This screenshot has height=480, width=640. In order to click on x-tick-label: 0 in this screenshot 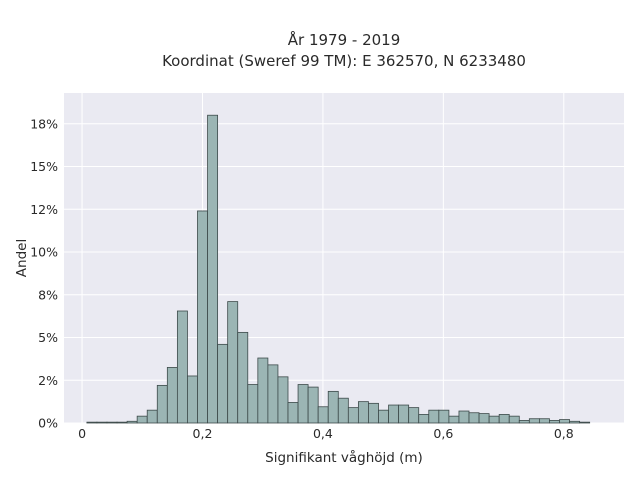, I will do `click(82, 433)`.